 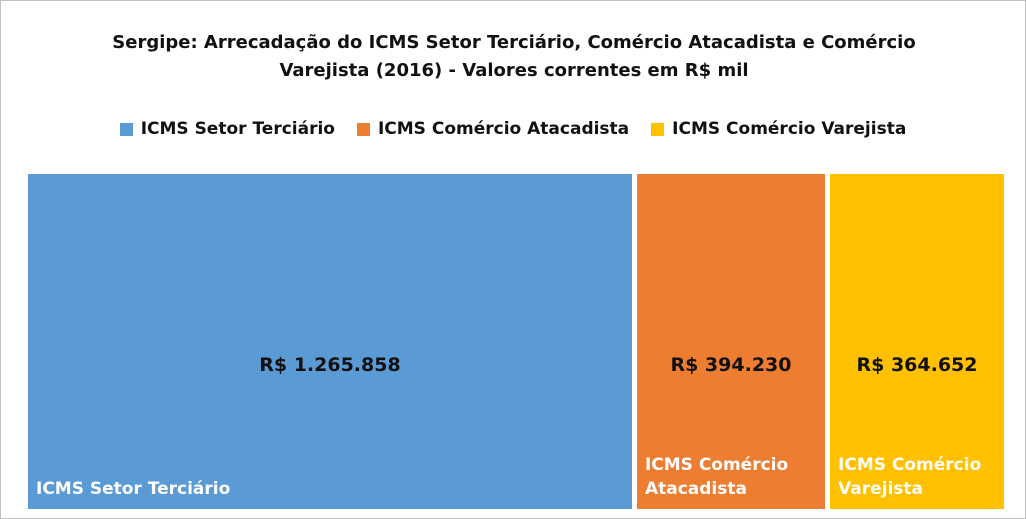 I want to click on value-label: R$ 1.265.858, so click(x=330, y=365).